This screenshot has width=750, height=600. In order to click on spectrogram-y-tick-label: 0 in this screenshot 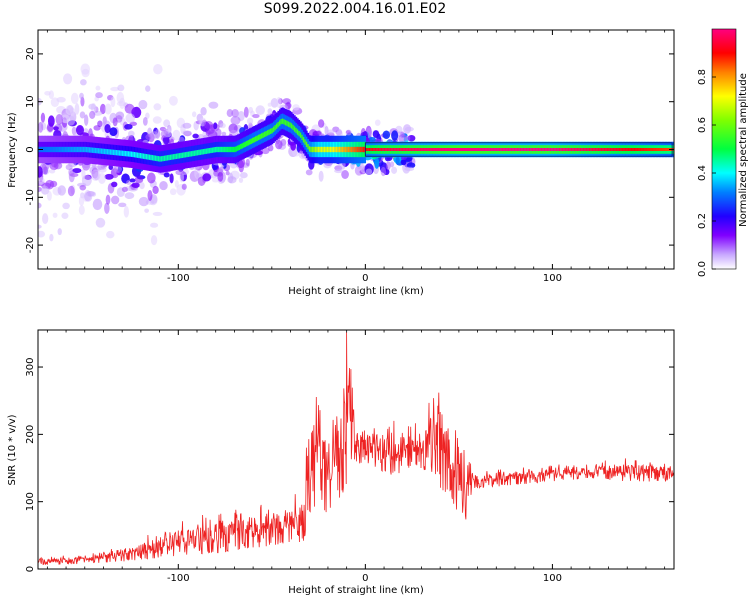, I will do `click(30, 149)`.